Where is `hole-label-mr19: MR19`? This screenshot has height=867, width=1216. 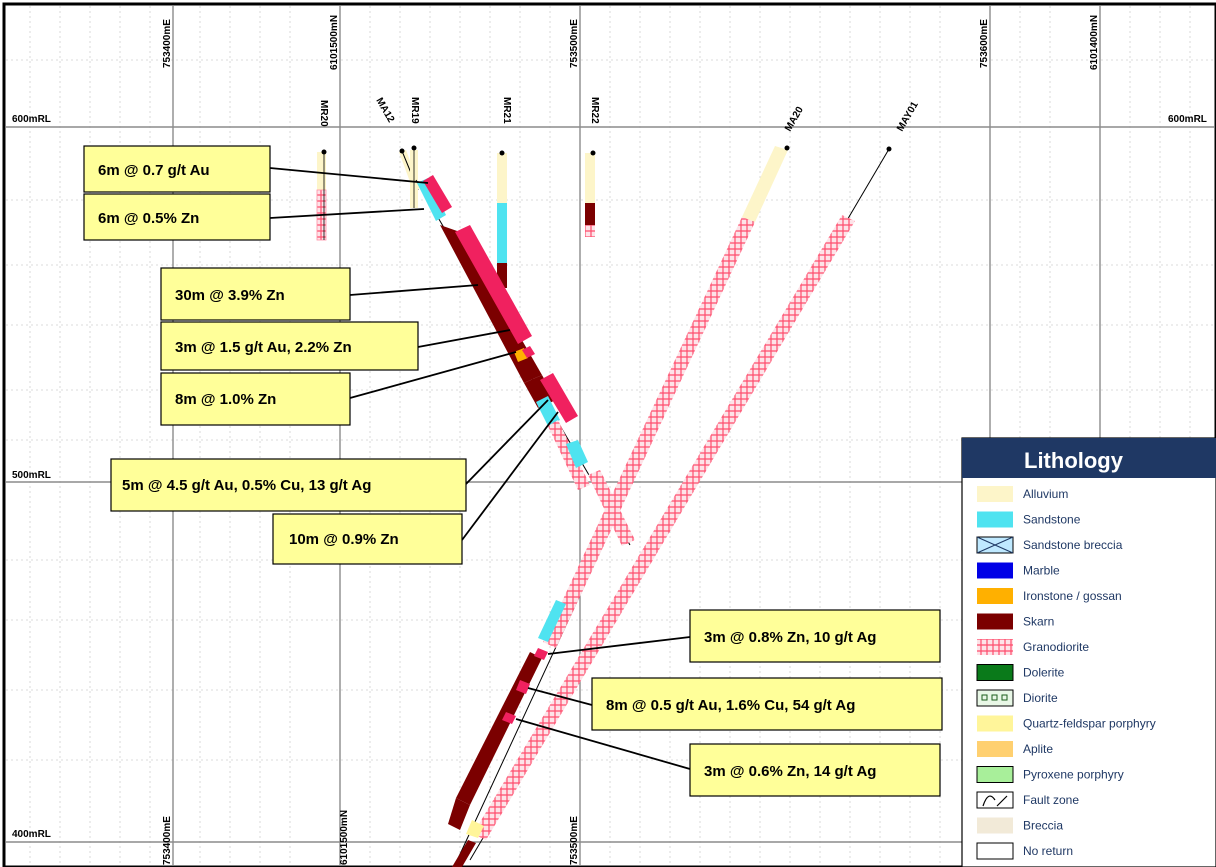
hole-label-mr19: MR19 is located at coordinates (414, 110).